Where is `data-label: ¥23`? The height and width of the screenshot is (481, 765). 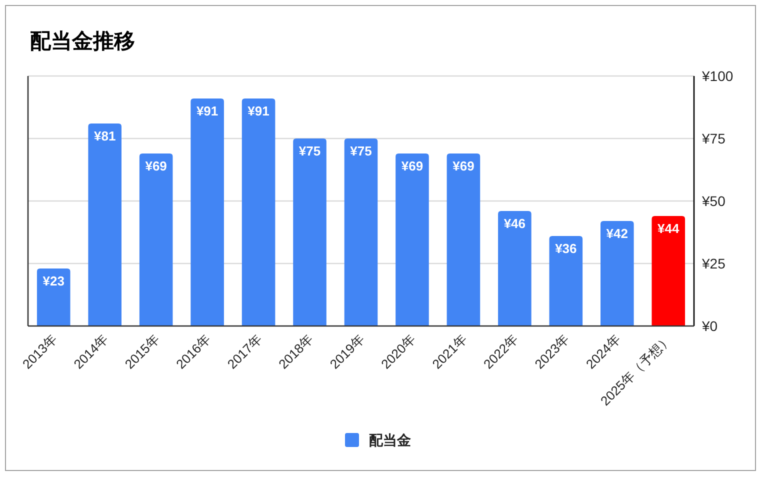 data-label: ¥23 is located at coordinates (53, 281).